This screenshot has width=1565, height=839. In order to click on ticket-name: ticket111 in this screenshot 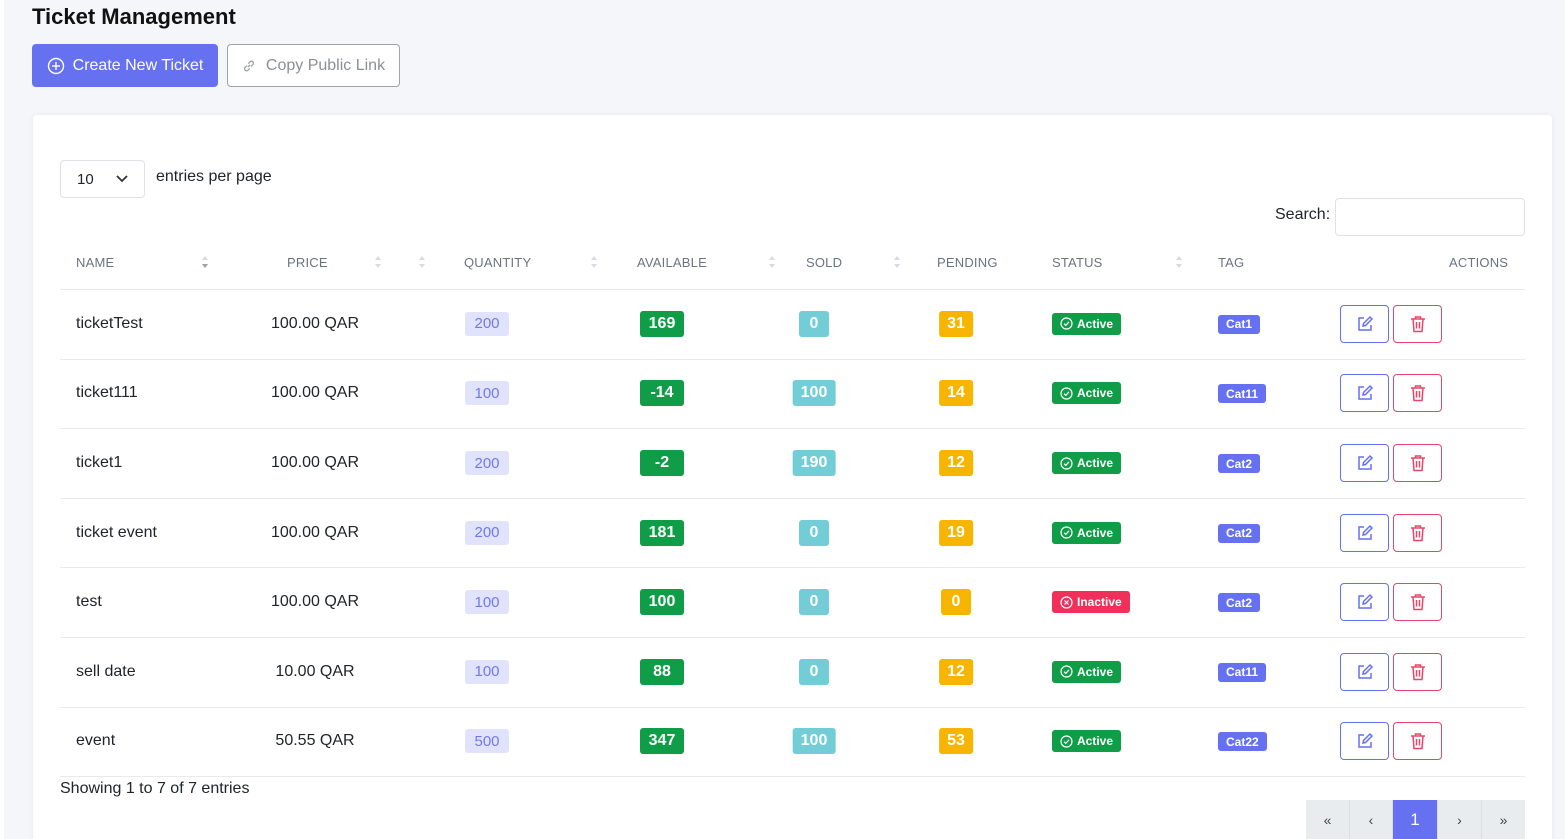, I will do `click(107, 393)`.